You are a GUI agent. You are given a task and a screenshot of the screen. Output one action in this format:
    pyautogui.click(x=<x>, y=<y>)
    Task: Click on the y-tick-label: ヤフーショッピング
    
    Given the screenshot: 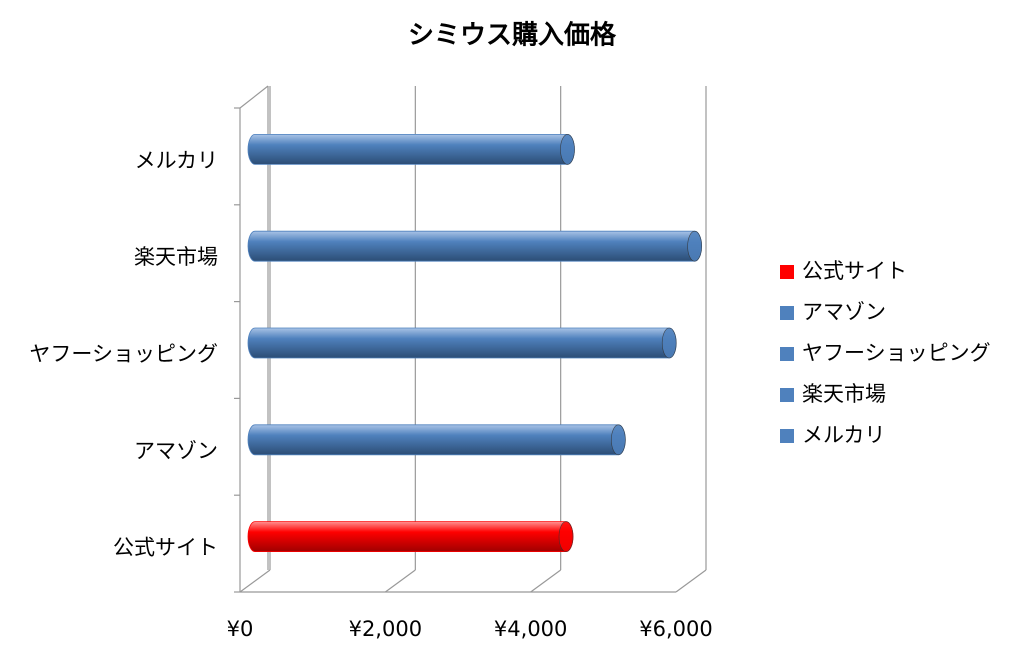 What is the action you would take?
    pyautogui.click(x=123, y=354)
    